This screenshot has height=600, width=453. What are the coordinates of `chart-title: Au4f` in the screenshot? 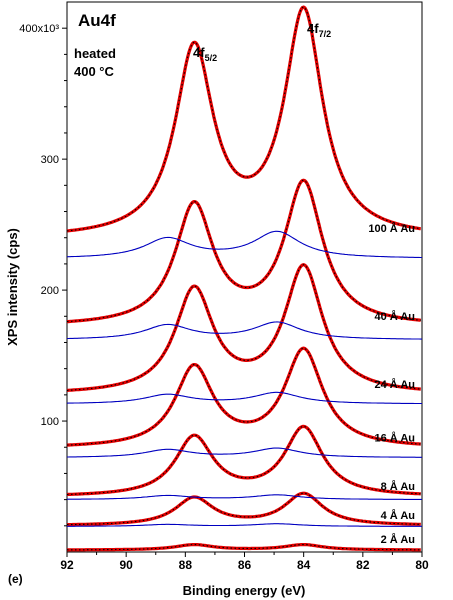 It's located at (97, 20).